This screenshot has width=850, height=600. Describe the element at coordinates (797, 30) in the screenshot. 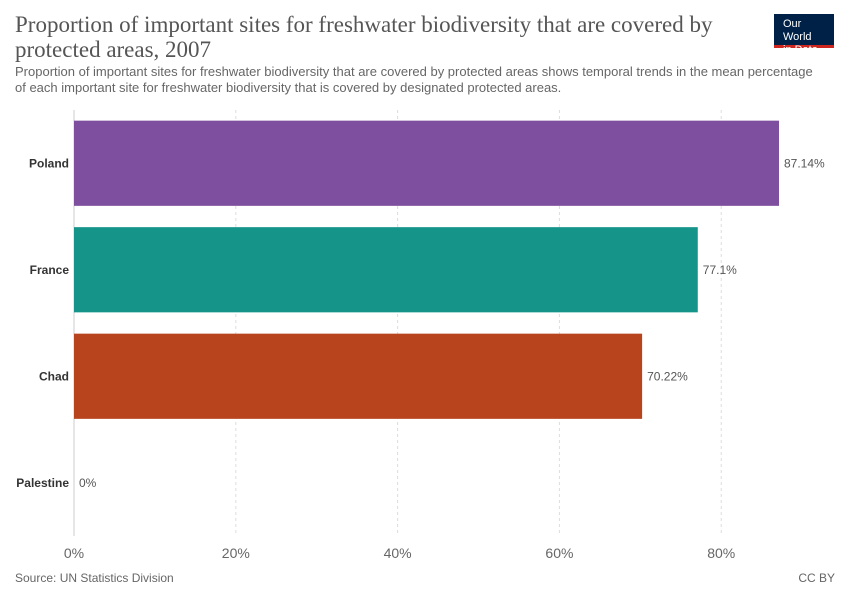

I see `logo-line-1: Our World` at that location.